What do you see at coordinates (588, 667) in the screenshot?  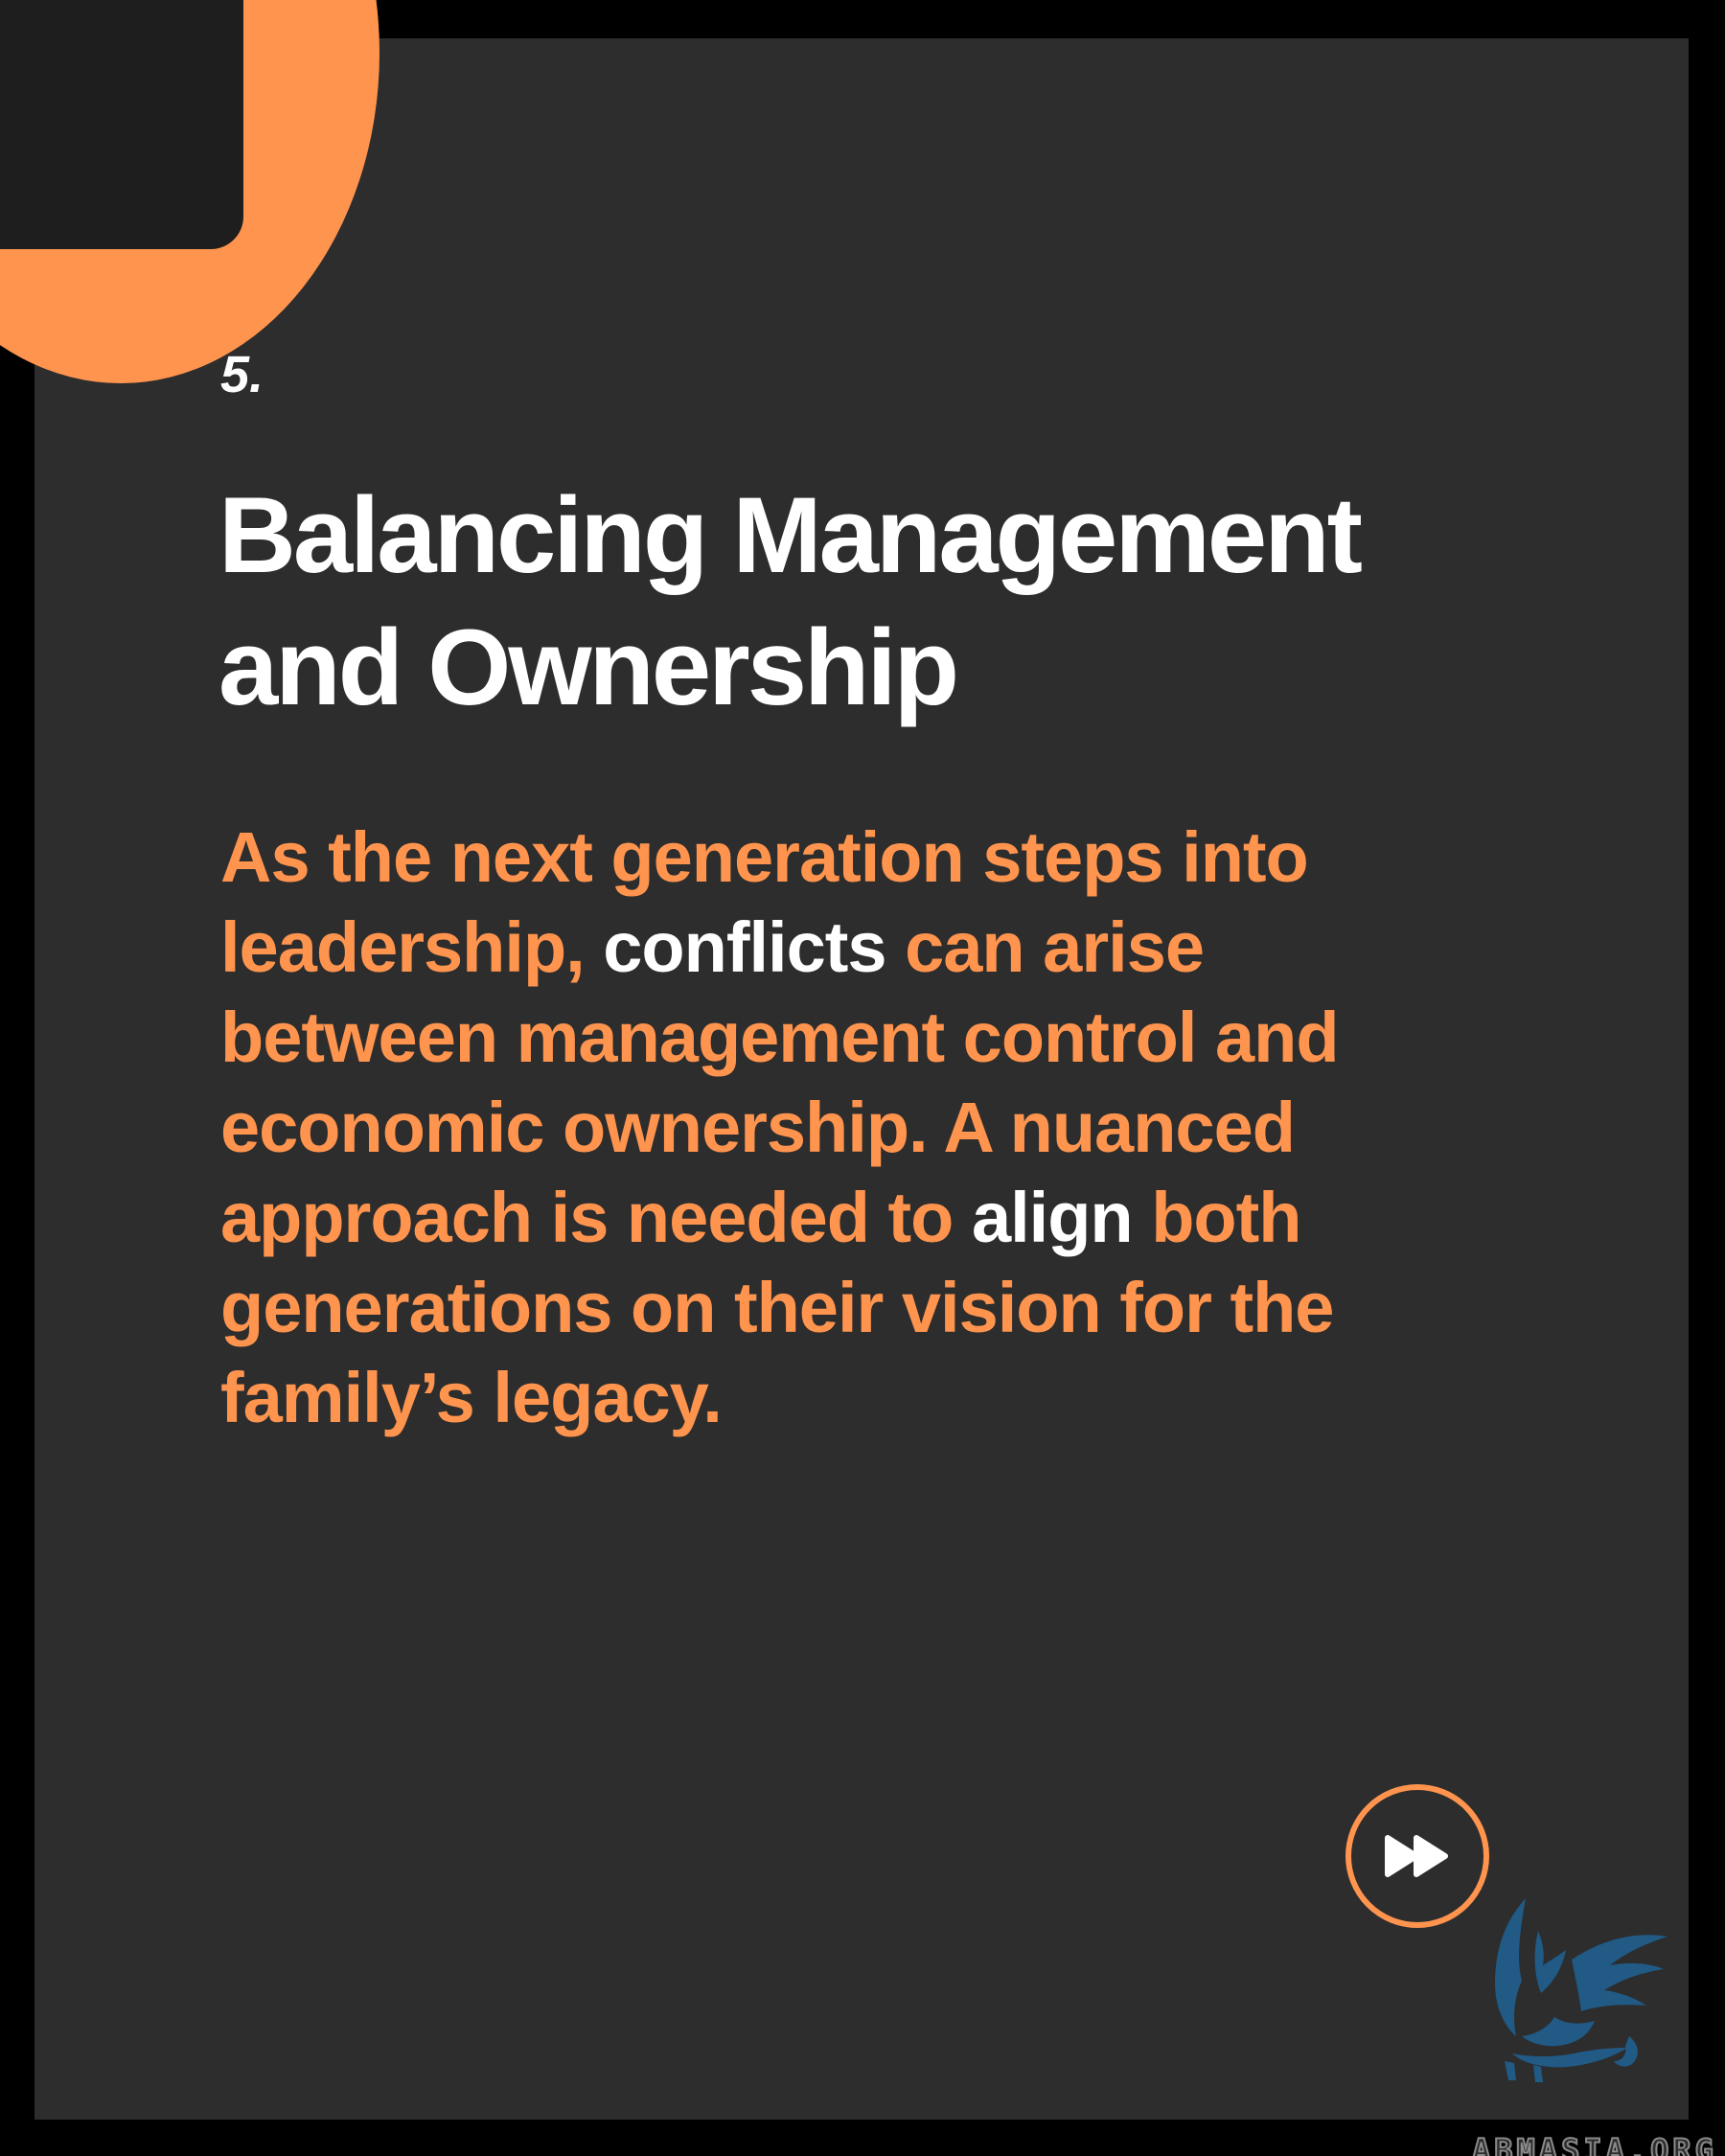 I see `title-line-2: and Ownership` at bounding box center [588, 667].